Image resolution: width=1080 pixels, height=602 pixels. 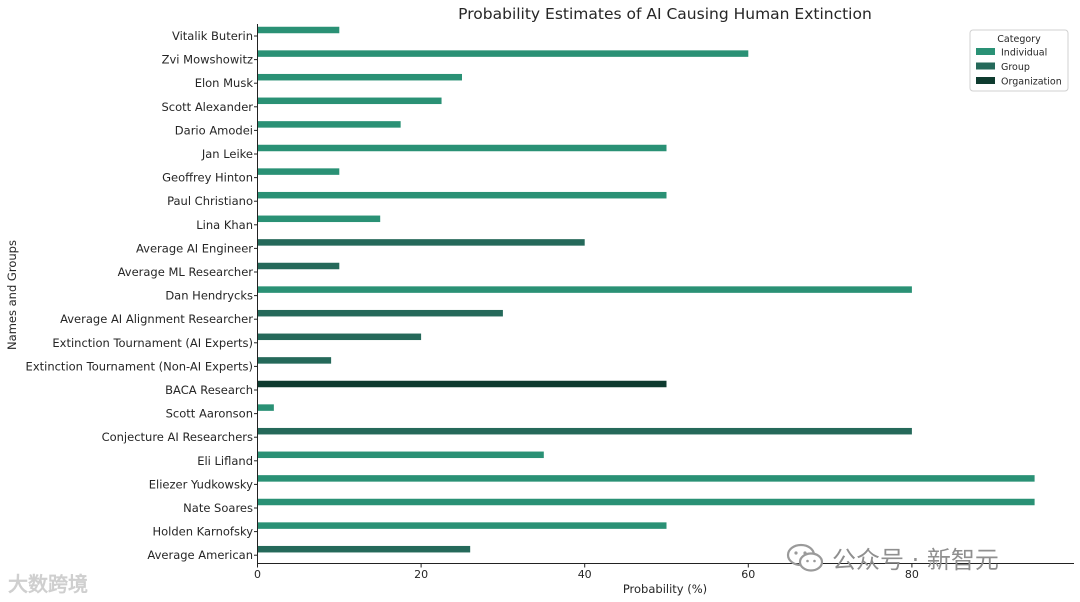 I want to click on legend-label: Individual, so click(x=1024, y=53).